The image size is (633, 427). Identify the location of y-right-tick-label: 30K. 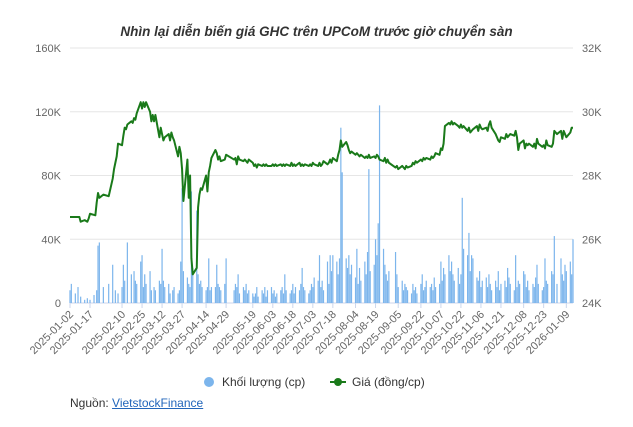
(592, 113).